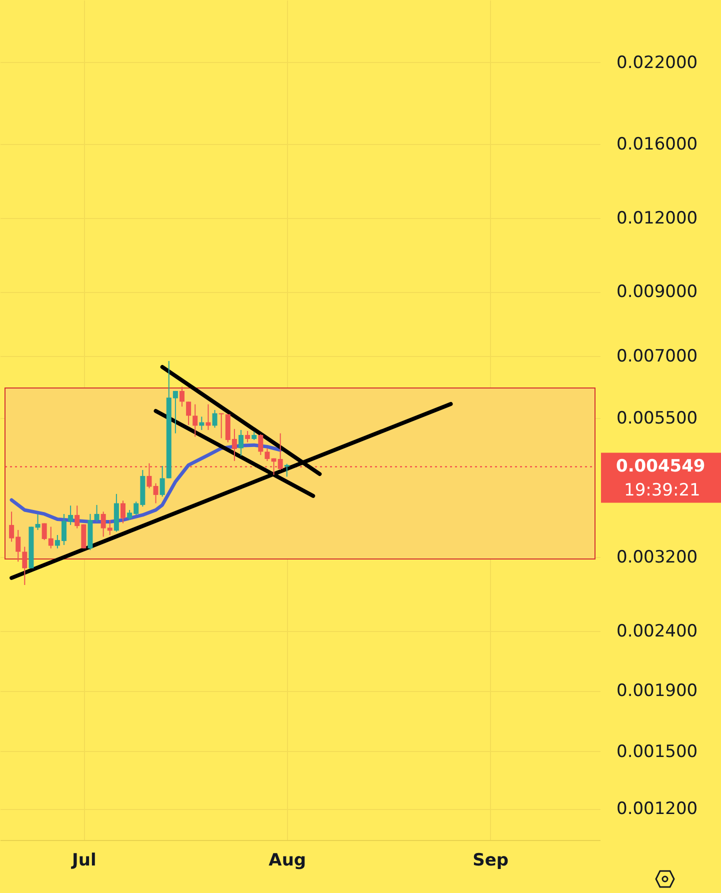 The width and height of the screenshot is (721, 893). I want to click on x-tick-label: Sep, so click(490, 860).